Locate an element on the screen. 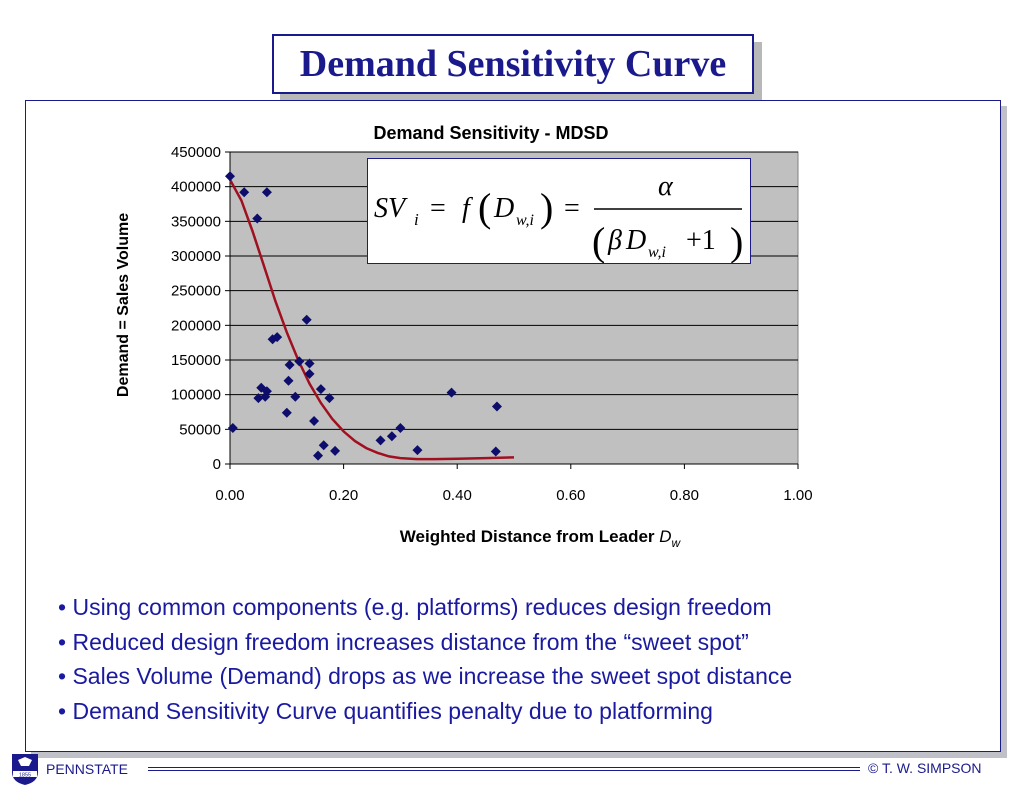  formula-d: D is located at coordinates (503, 208).